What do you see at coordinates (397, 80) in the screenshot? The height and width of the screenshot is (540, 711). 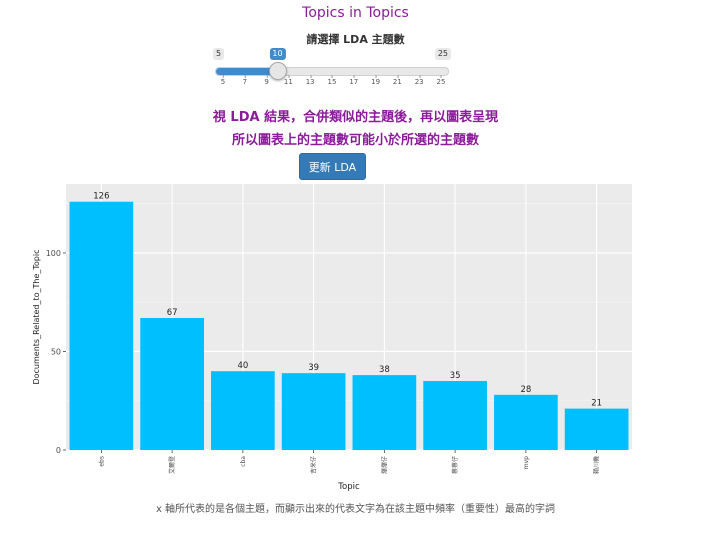 I see `slider-tick: 21` at bounding box center [397, 80].